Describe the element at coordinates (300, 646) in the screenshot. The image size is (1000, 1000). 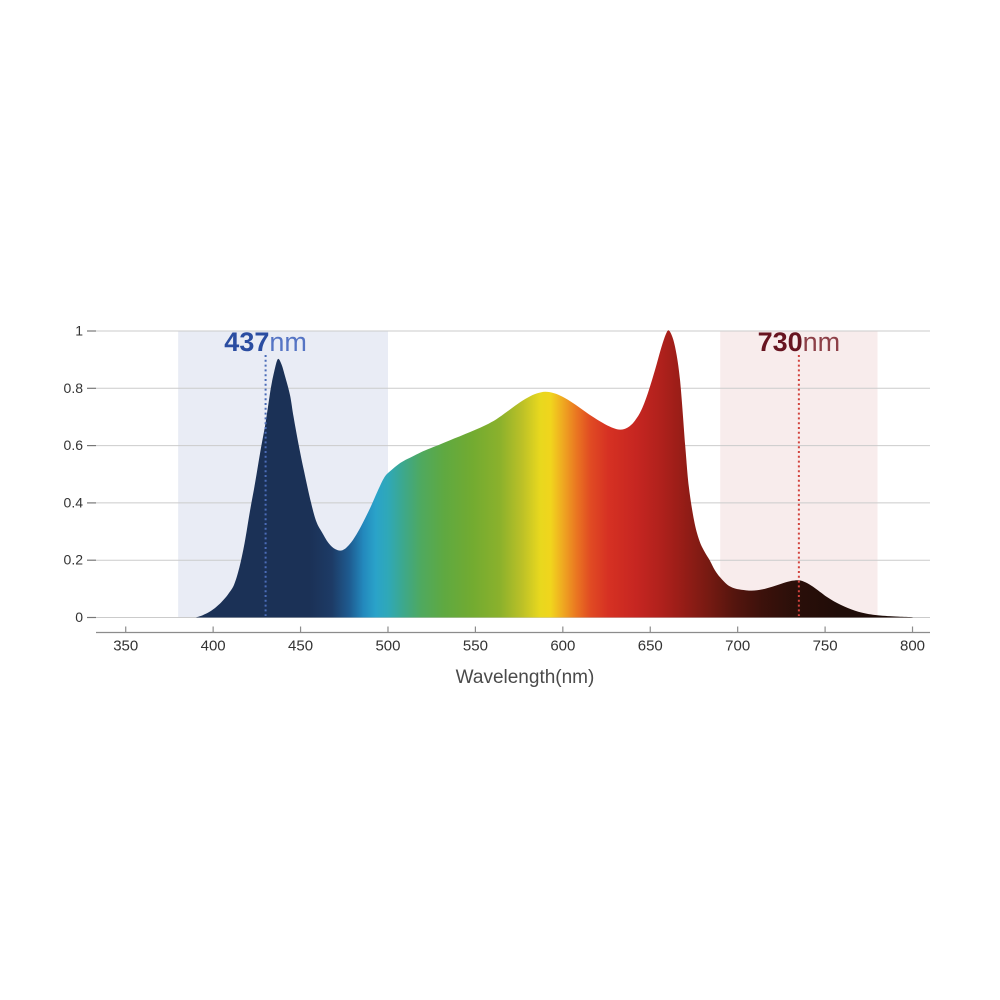
I see `x-tick-label: 450` at that location.